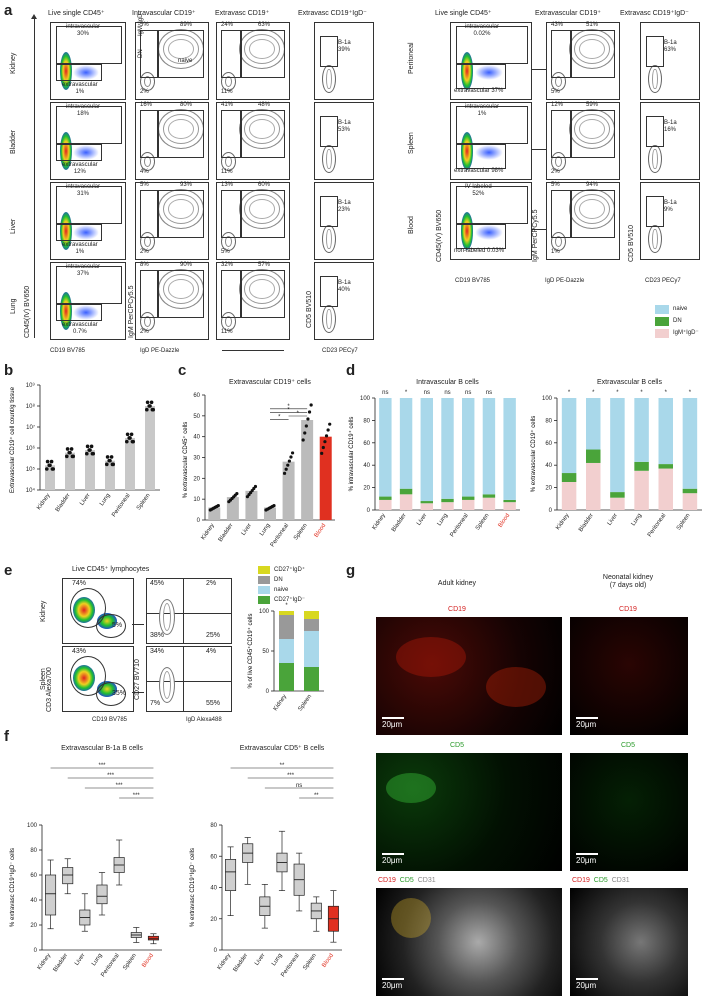 Image resolution: width=709 pixels, height=1000 pixels. Describe the element at coordinates (264, 580) in the screenshot. I see `legend-swatch` at that location.